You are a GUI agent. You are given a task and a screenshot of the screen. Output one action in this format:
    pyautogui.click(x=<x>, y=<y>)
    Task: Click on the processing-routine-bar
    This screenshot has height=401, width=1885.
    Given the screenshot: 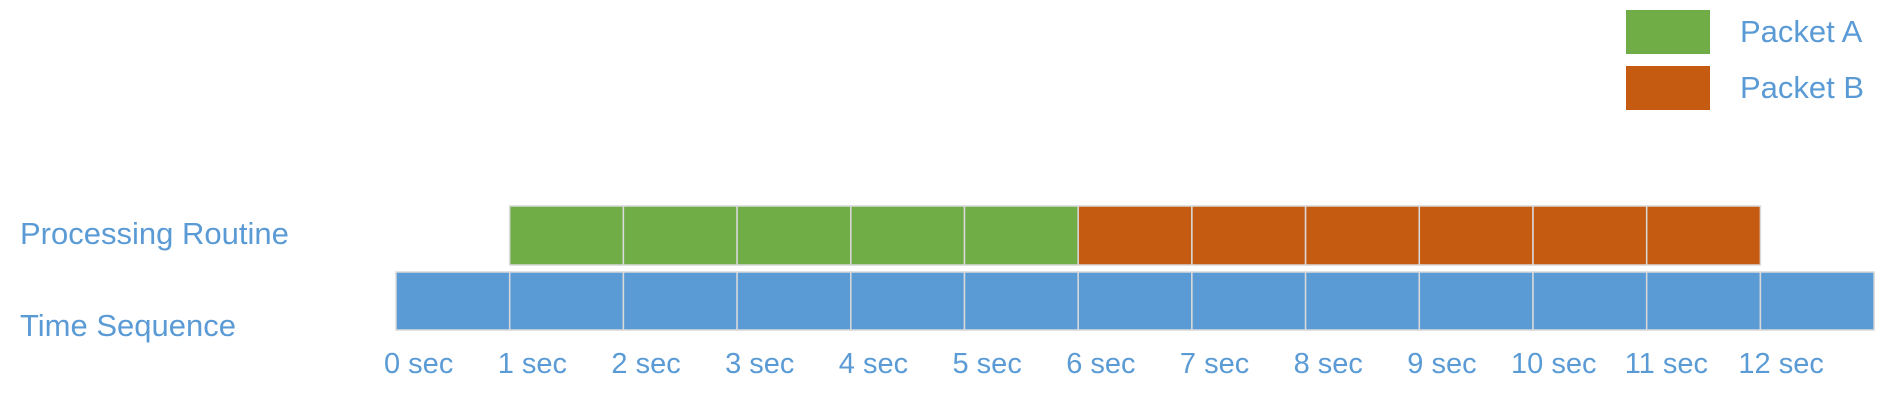 What is the action you would take?
    pyautogui.click(x=1135, y=235)
    